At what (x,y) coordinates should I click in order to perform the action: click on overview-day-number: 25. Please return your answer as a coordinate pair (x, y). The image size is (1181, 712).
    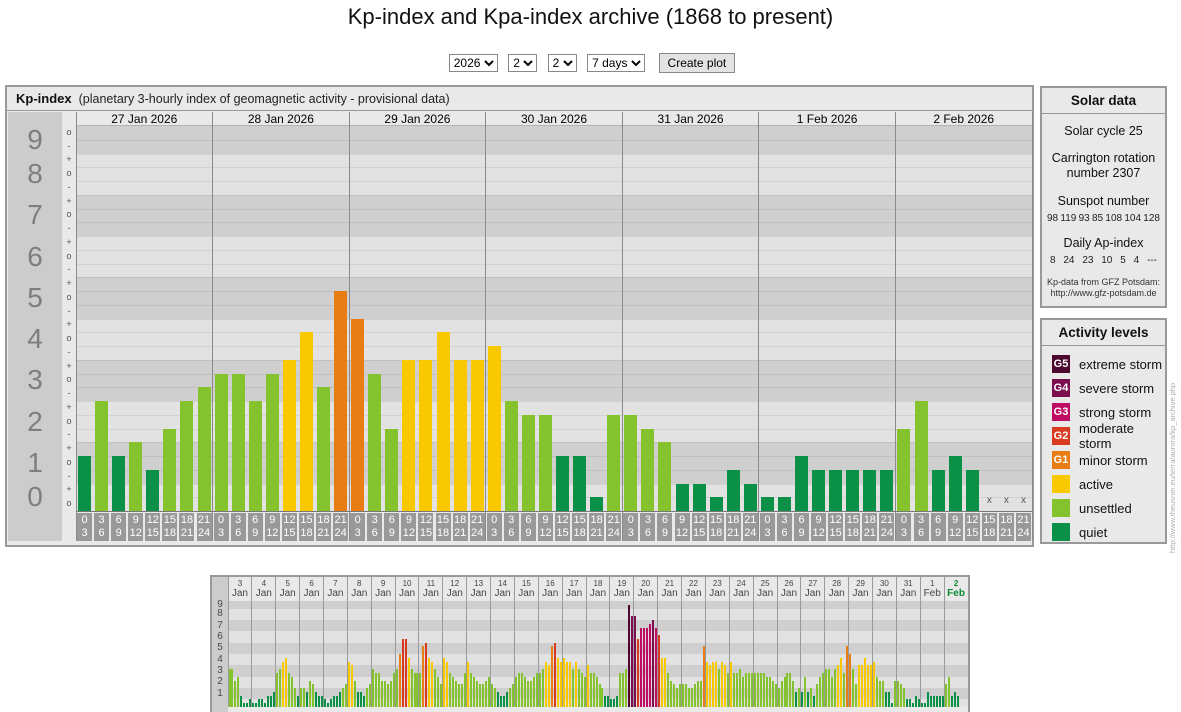
    Looking at the image, I should click on (765, 583).